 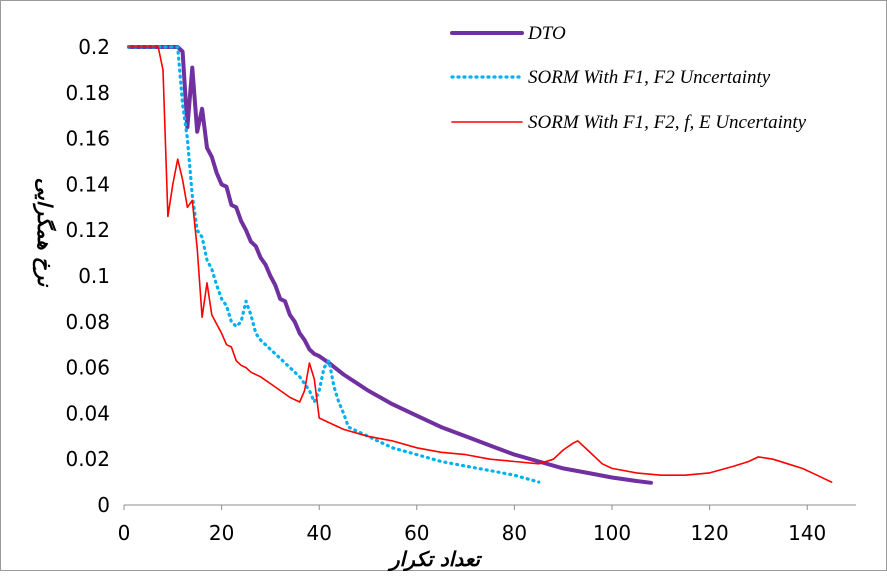 I want to click on y-tick-label: 0.1, so click(x=94, y=276).